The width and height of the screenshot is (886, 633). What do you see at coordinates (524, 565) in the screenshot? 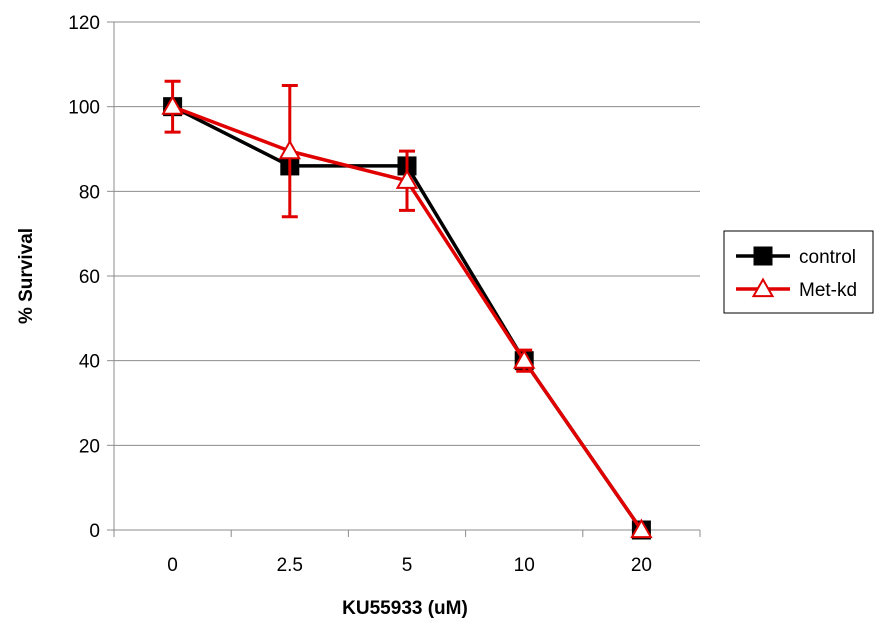
I see `x-tick-label: 10` at bounding box center [524, 565].